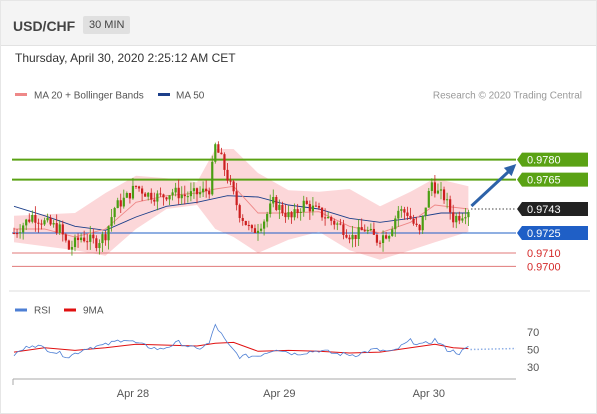  What do you see at coordinates (241, 341) in the screenshot?
I see `rsi-line` at bounding box center [241, 341].